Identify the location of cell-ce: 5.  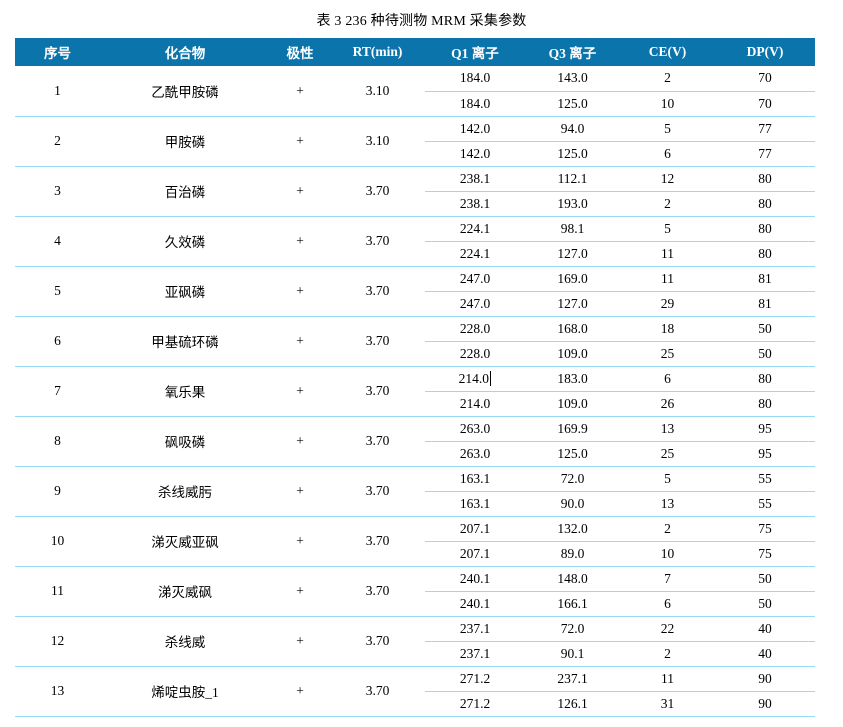
(667, 479).